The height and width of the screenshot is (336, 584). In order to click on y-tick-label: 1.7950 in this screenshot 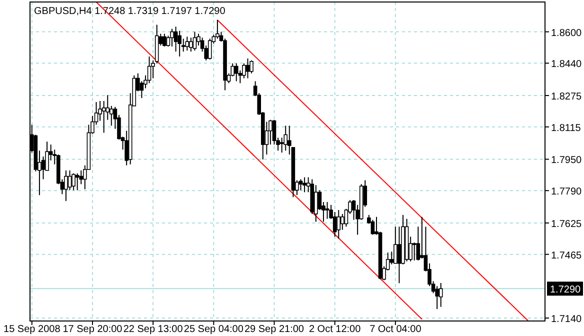, I will do `click(566, 160)`.